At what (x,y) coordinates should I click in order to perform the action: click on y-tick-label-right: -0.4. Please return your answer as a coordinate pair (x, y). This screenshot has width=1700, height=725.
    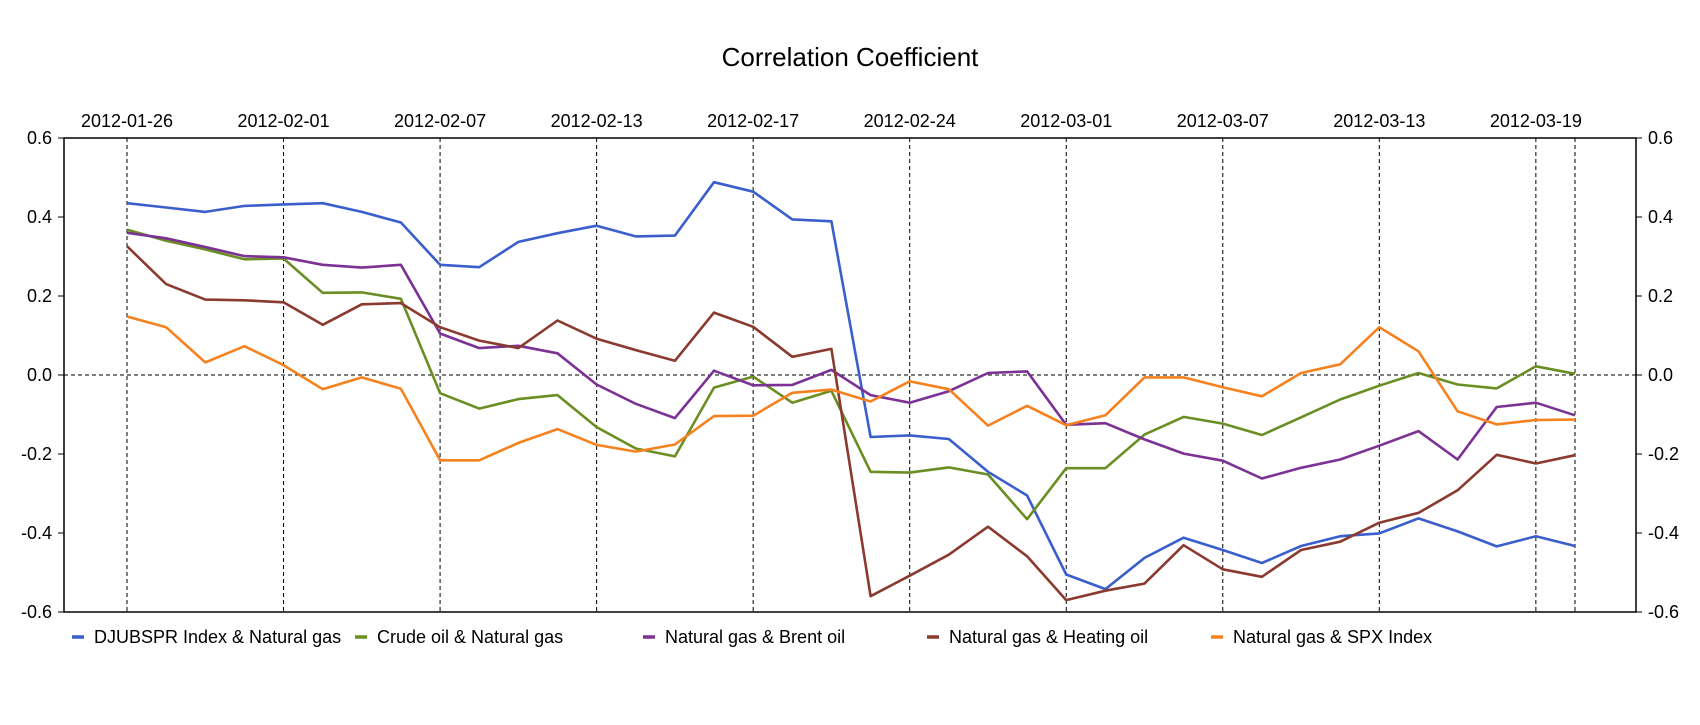
    Looking at the image, I should click on (1663, 533).